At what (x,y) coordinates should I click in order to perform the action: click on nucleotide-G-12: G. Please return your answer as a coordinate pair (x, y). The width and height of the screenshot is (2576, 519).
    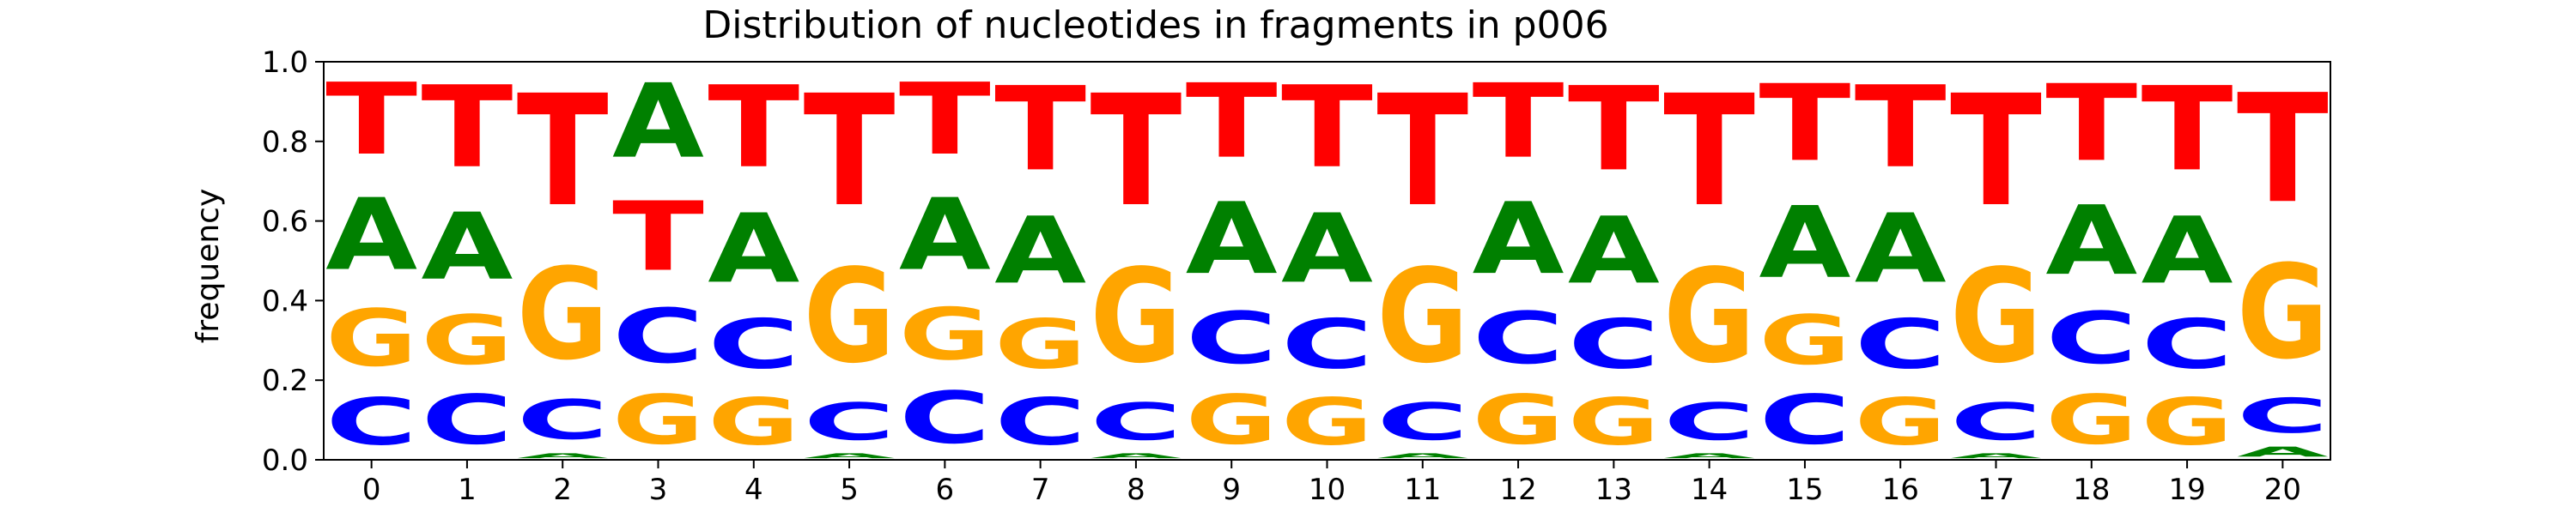
    Looking at the image, I should click on (1518, 420).